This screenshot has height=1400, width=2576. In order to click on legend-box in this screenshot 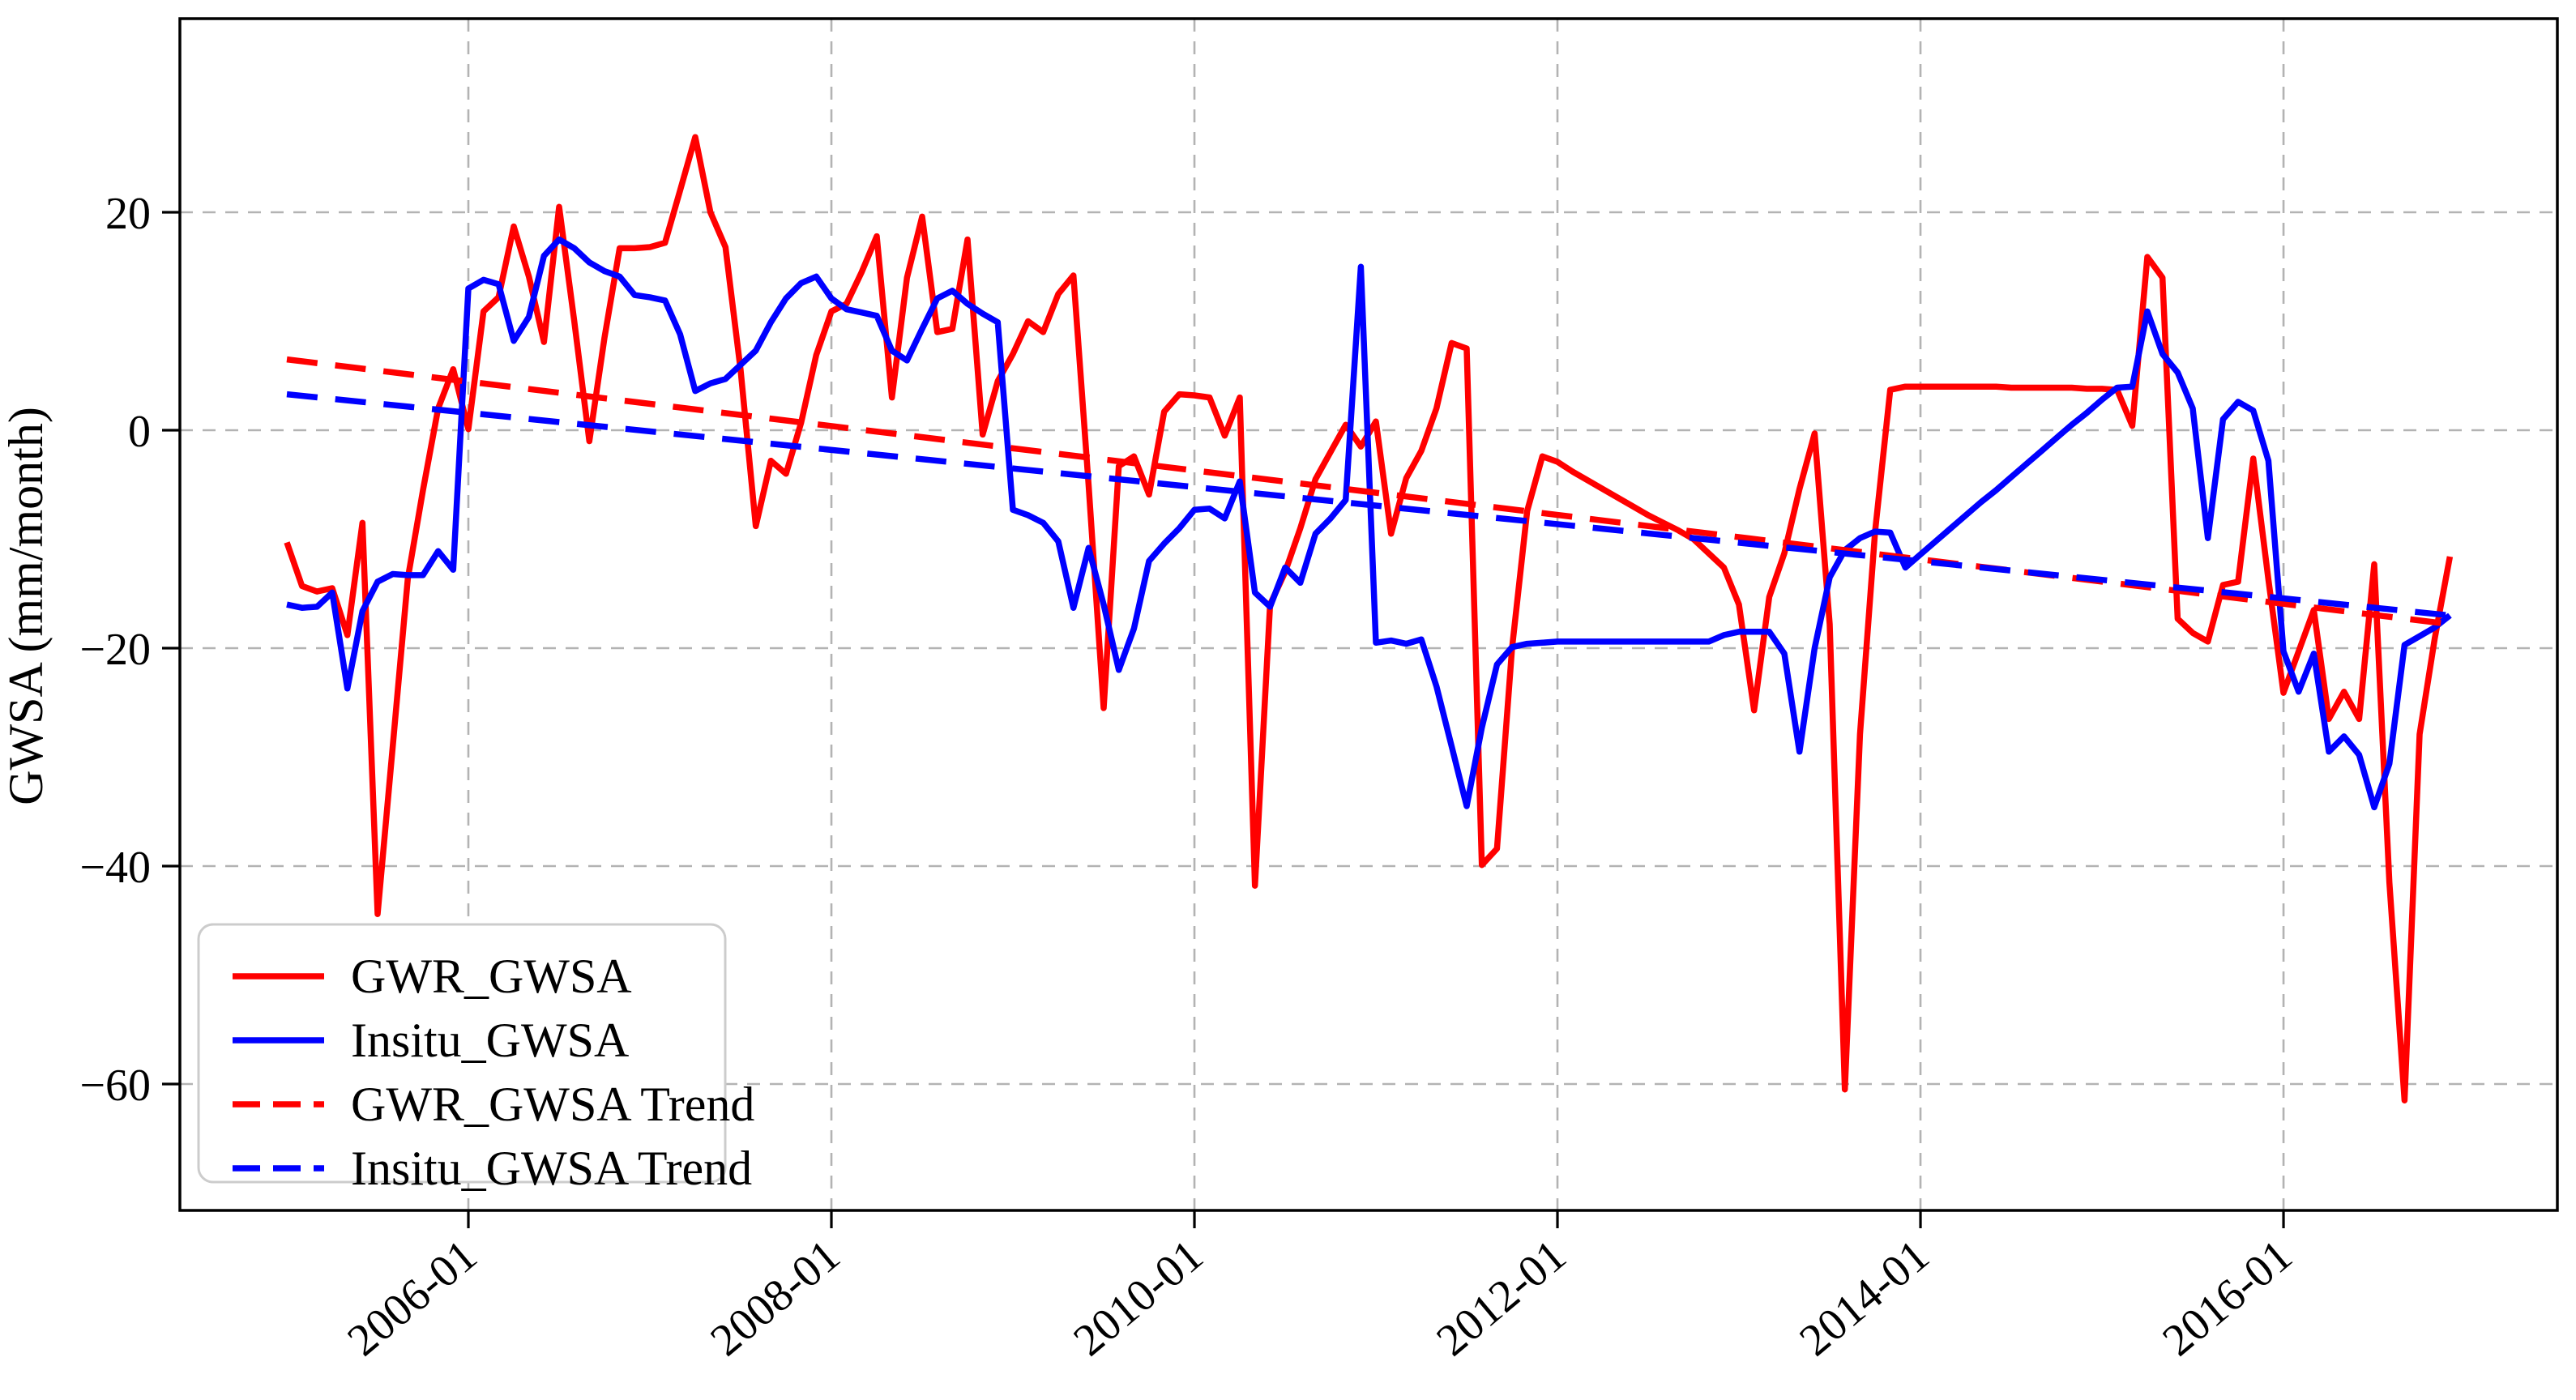, I will do `click(462, 1053)`.